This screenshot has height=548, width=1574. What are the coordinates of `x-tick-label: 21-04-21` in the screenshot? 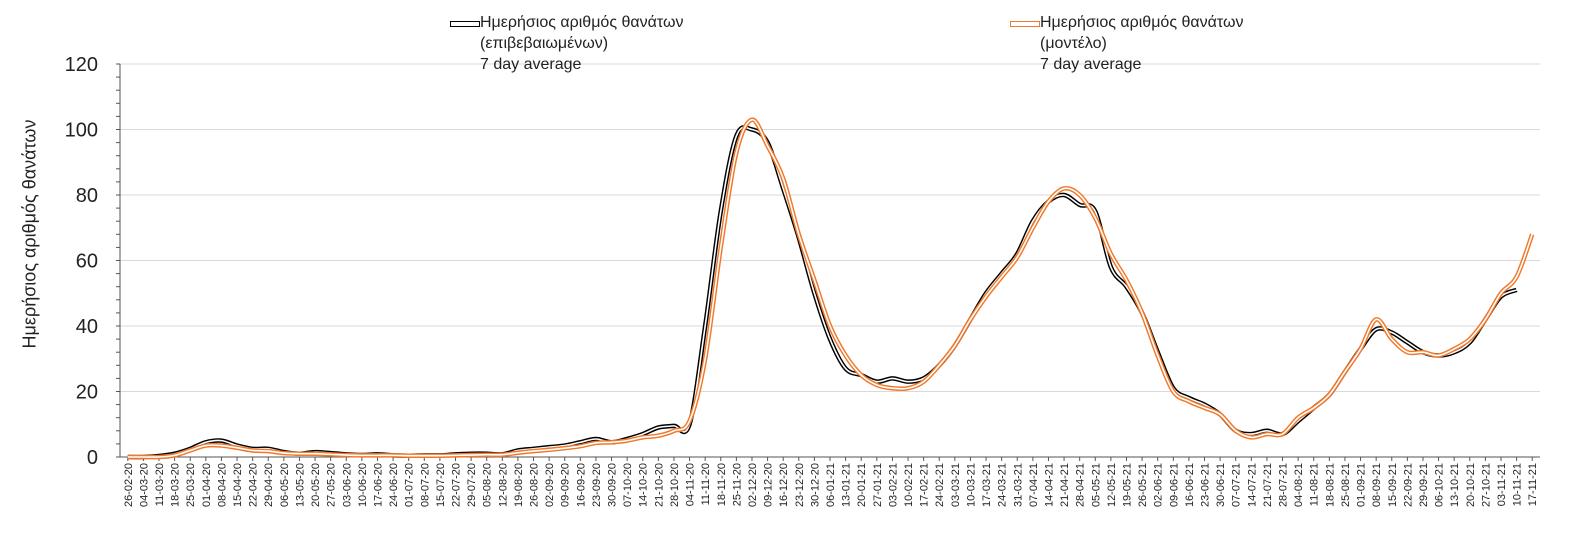 It's located at (1065, 485).